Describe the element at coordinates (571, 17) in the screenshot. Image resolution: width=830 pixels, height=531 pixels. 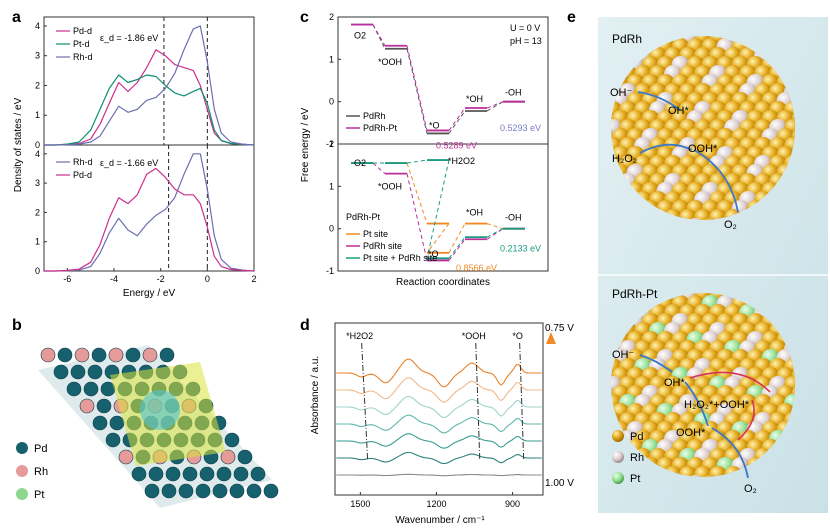
I see `panel-label-e: e` at that location.